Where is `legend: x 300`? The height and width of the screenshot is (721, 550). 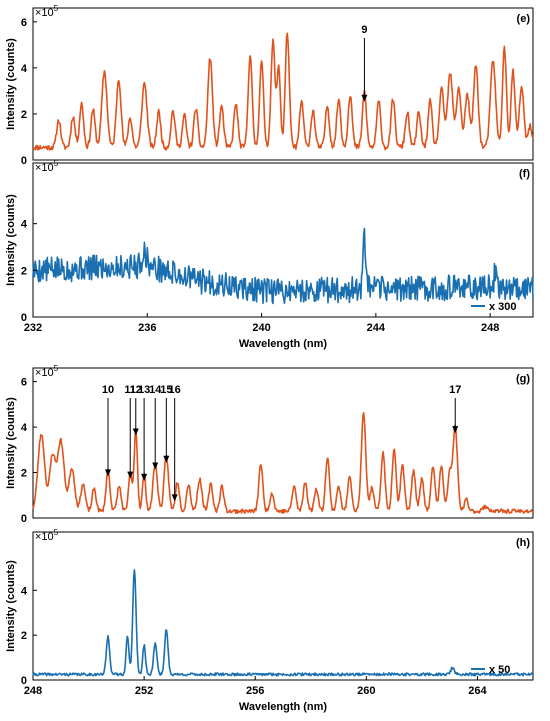
legend: x 300 is located at coordinates (494, 307).